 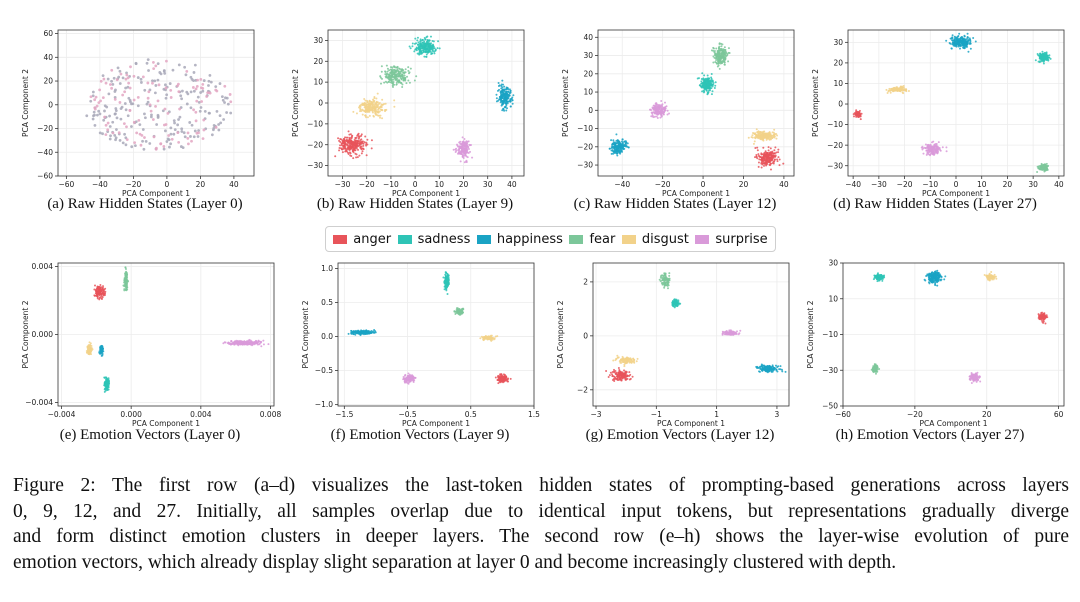 What do you see at coordinates (835, 124) in the screenshot?
I see `y-tick-label: −10` at bounding box center [835, 124].